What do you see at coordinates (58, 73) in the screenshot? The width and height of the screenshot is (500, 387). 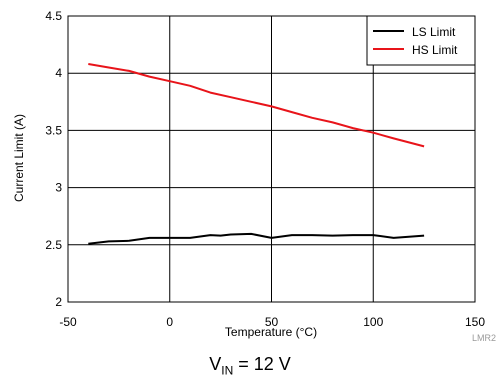 I see `y-tick-label: 4` at bounding box center [58, 73].